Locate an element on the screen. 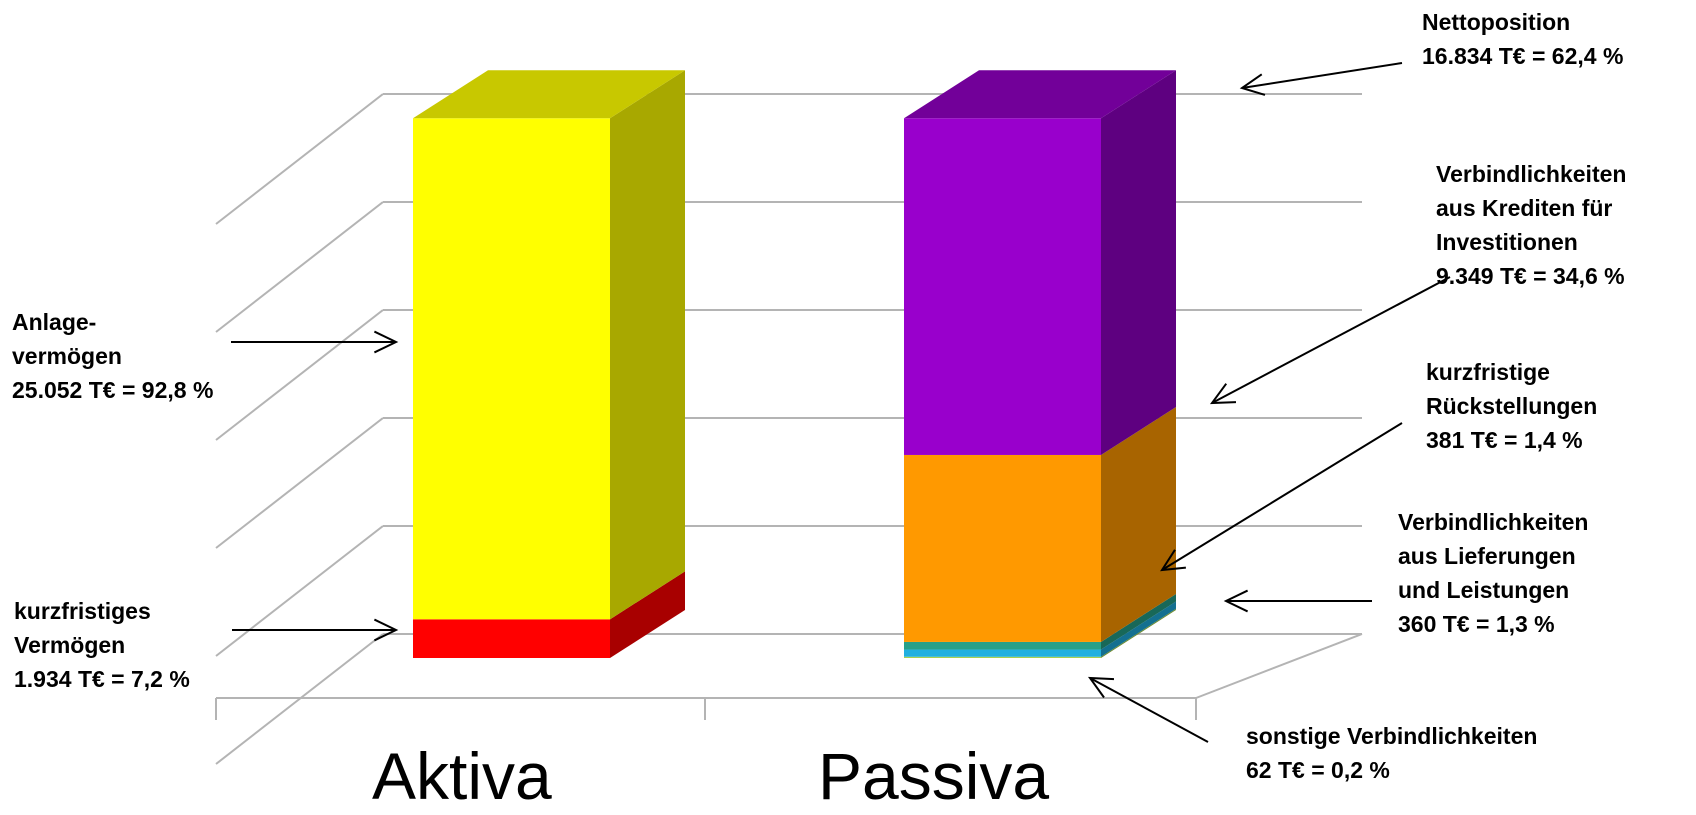 This screenshot has height=815, width=1696. category-label-aktiva: Aktiva is located at coordinates (462, 776).